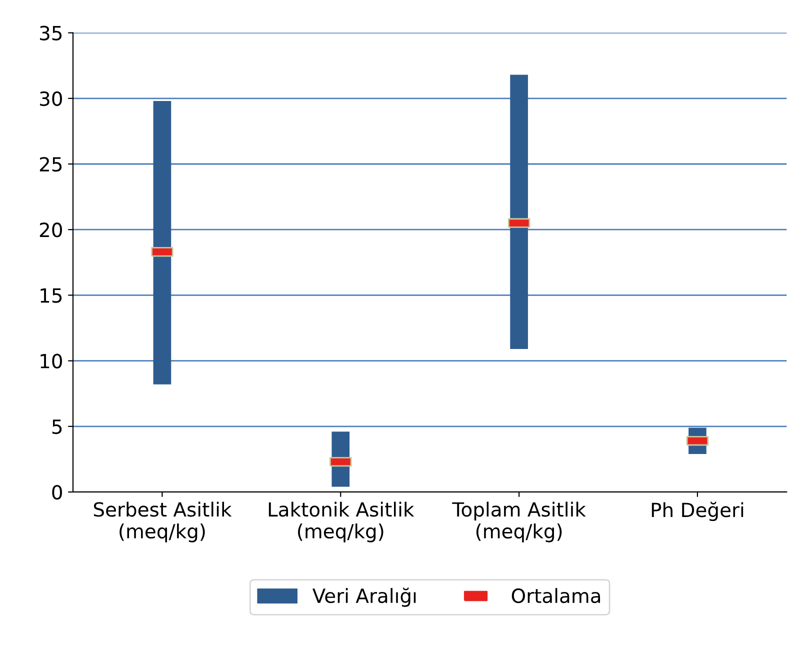  What do you see at coordinates (51, 361) in the screenshot?
I see `y-tick-label: 10` at bounding box center [51, 361].